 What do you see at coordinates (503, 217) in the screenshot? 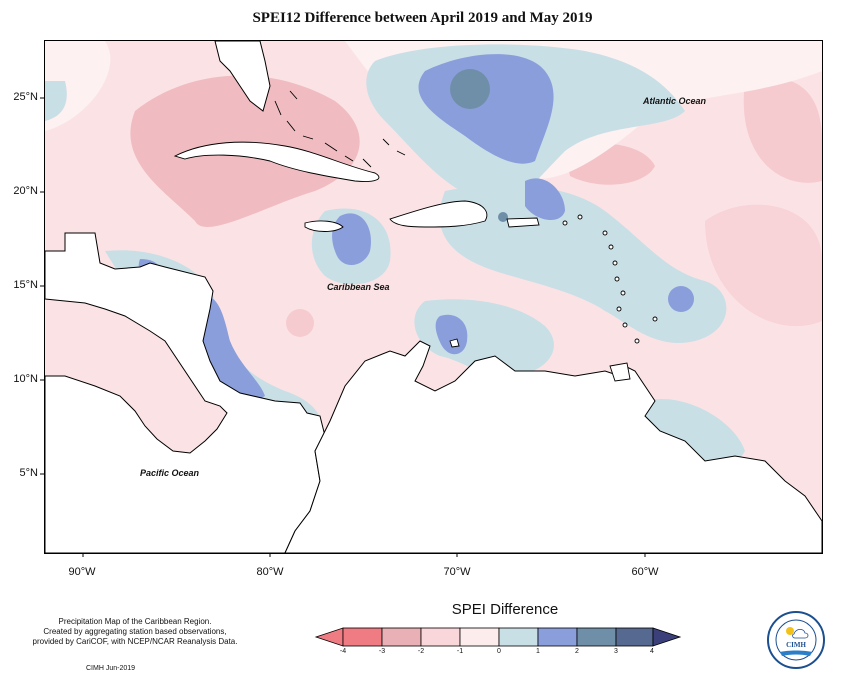
I see `strong-wet-anomaly-small` at bounding box center [503, 217].